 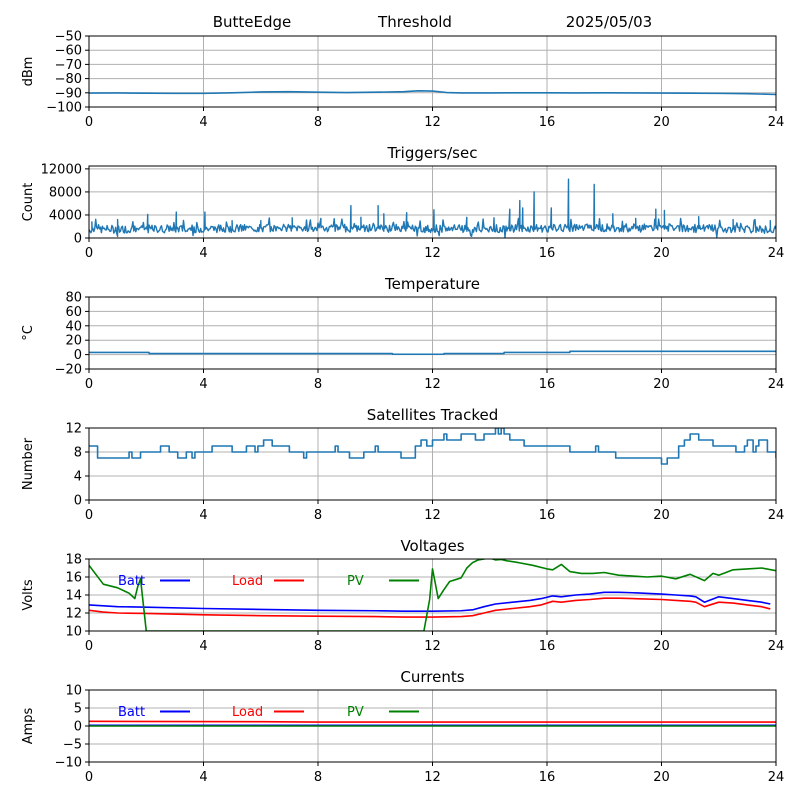 I want to click on series-group-temperature, so click(x=432, y=353).